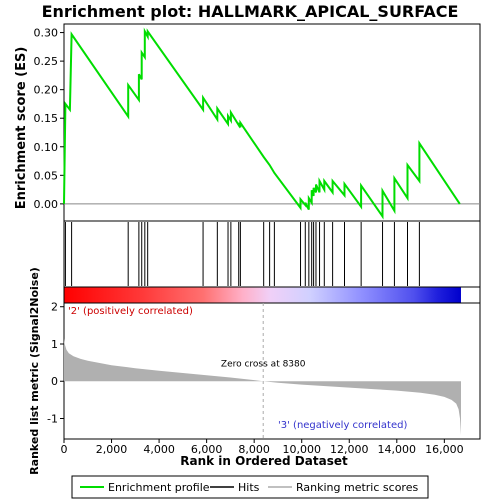  Describe the element at coordinates (357, 487) in the screenshot. I see `legend-metric-label: Ranking metric scores` at that location.